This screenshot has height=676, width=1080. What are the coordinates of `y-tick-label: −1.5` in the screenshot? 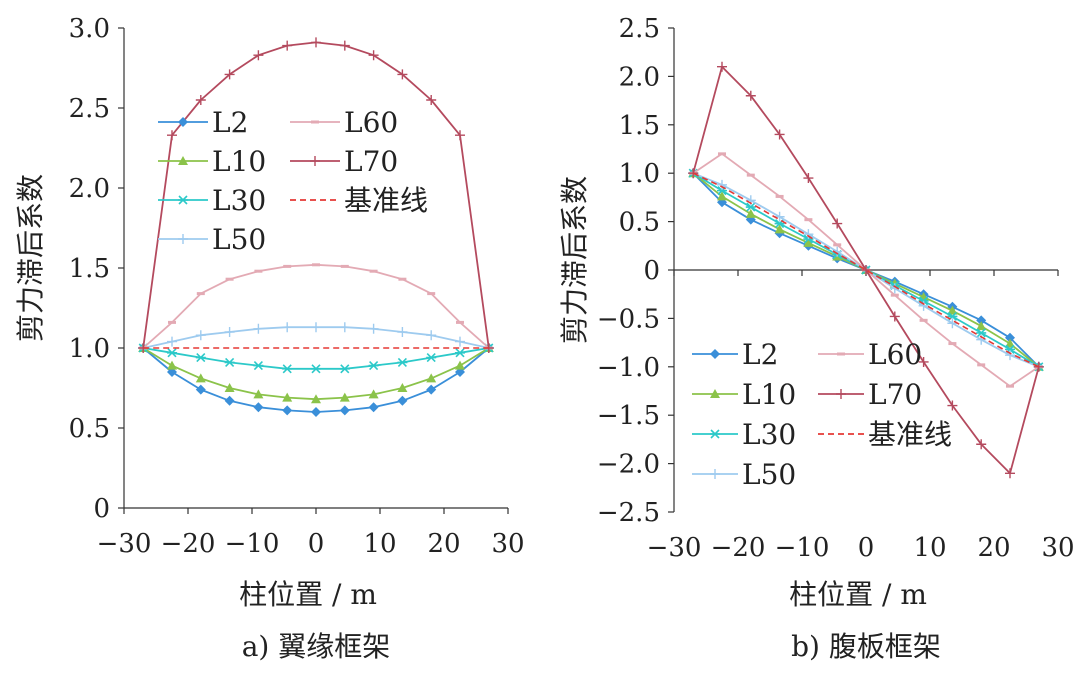 It's located at (628, 416).